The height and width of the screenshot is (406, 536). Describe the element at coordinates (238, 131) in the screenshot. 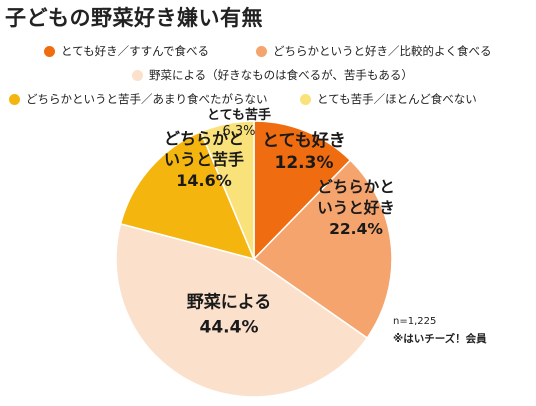

I see `slice-value-label: 6.3%` at that location.